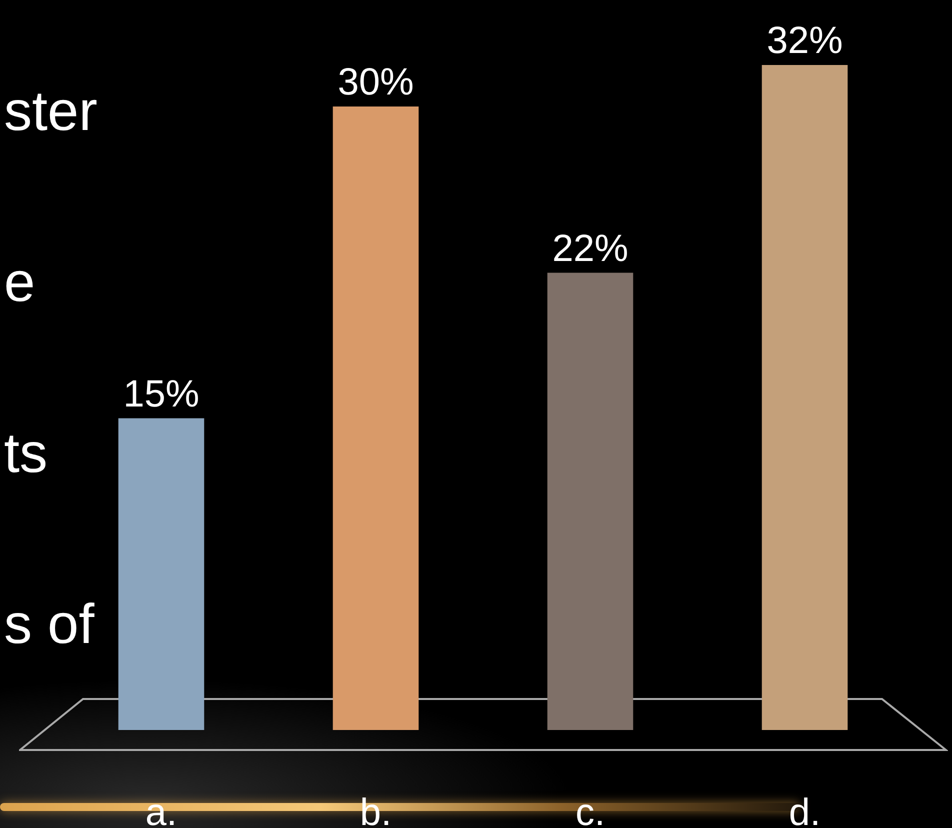 This screenshot has height=828, width=952. I want to click on x-tick-label: d., so click(804, 810).